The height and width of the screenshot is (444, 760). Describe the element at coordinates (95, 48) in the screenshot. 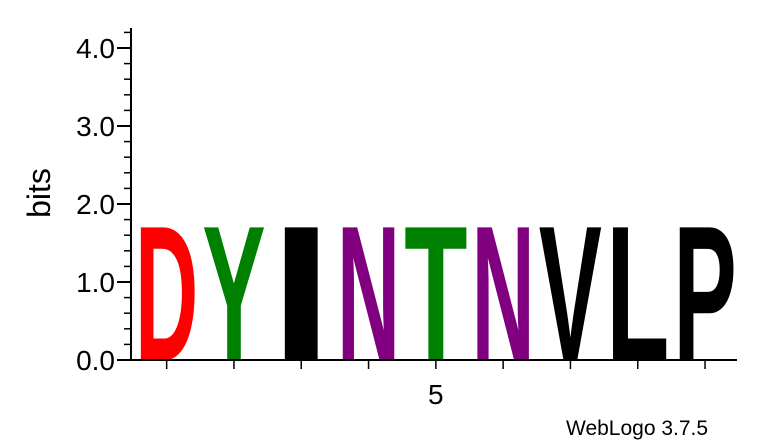

I see `y-tick-label: 4.0` at that location.